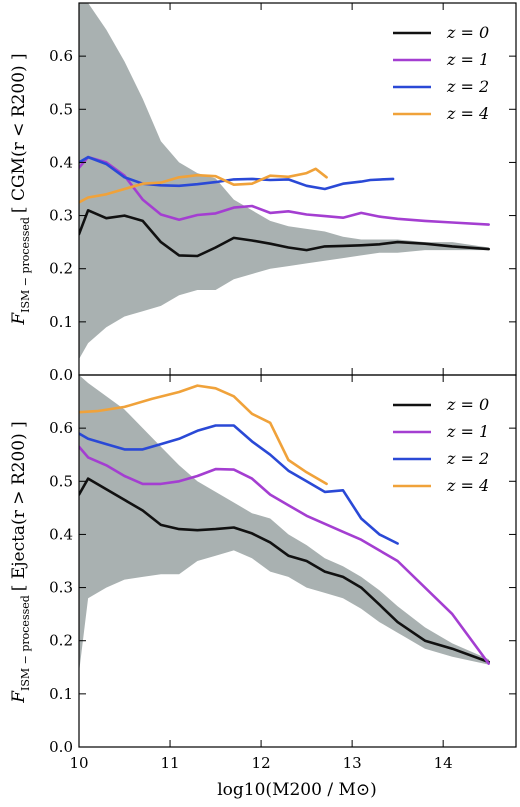 The width and height of the screenshot is (520, 807). What do you see at coordinates (443, 763) in the screenshot?
I see `x-tick-label: 14` at bounding box center [443, 763].